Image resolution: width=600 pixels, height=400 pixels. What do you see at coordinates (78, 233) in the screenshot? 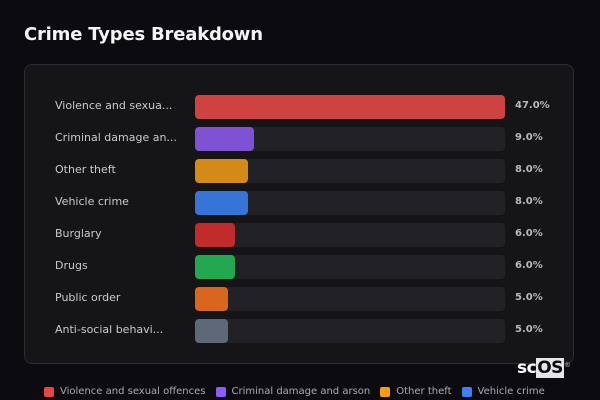
I see `bar-label: Burglary` at bounding box center [78, 233].